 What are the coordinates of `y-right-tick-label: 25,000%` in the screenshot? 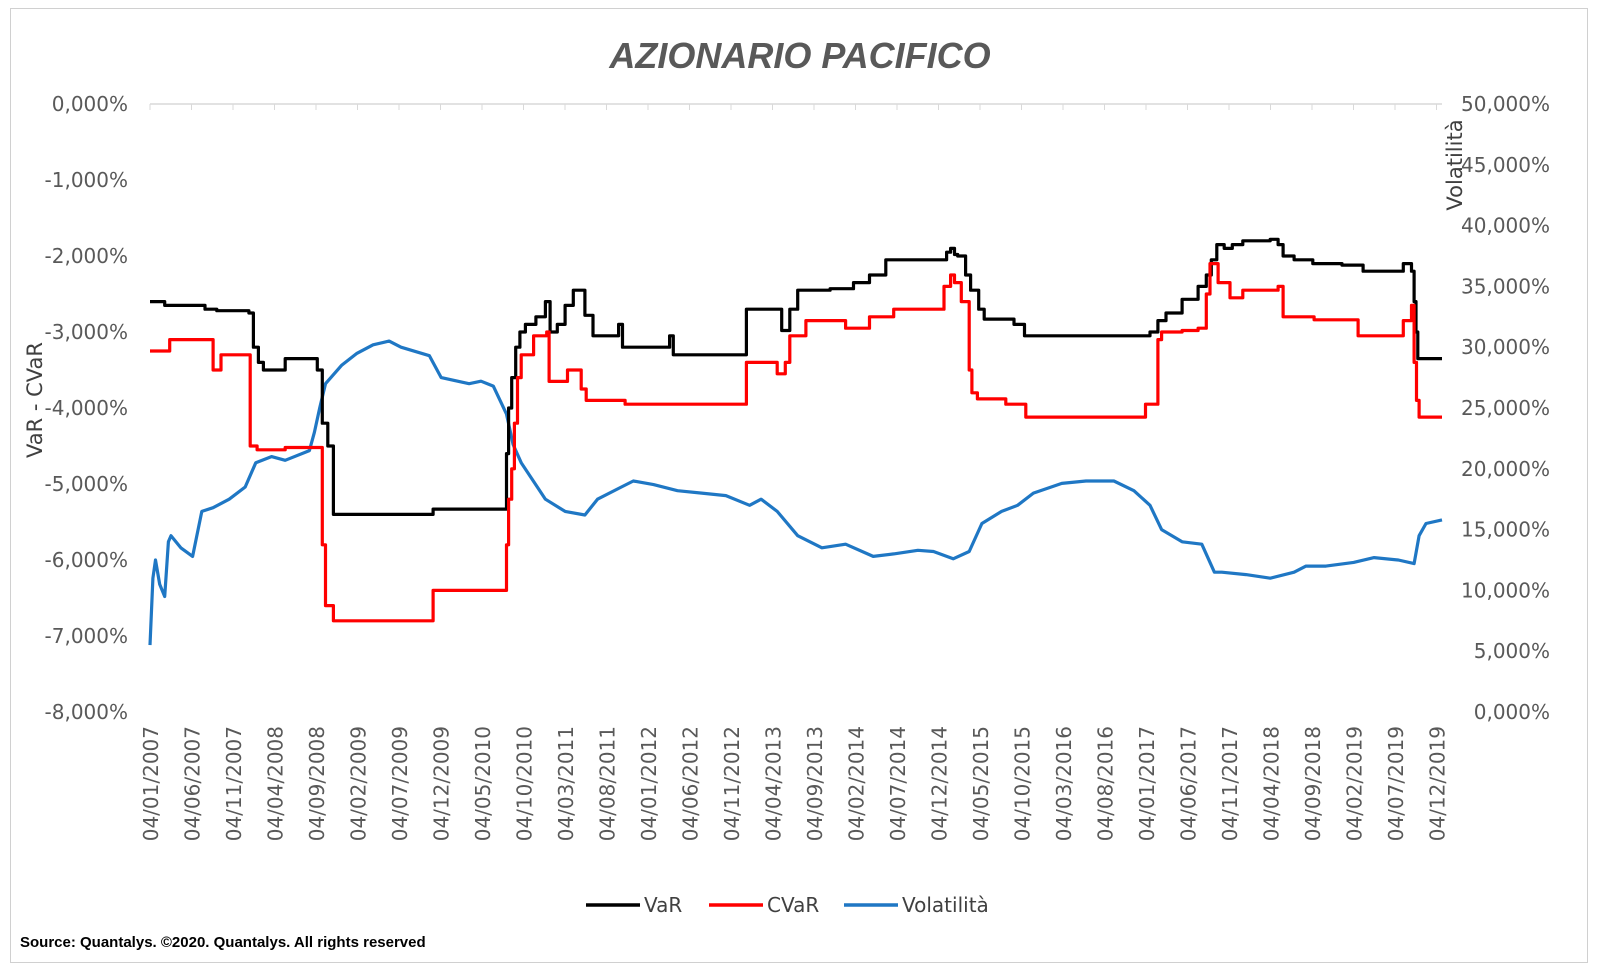 It's located at (1505, 408).